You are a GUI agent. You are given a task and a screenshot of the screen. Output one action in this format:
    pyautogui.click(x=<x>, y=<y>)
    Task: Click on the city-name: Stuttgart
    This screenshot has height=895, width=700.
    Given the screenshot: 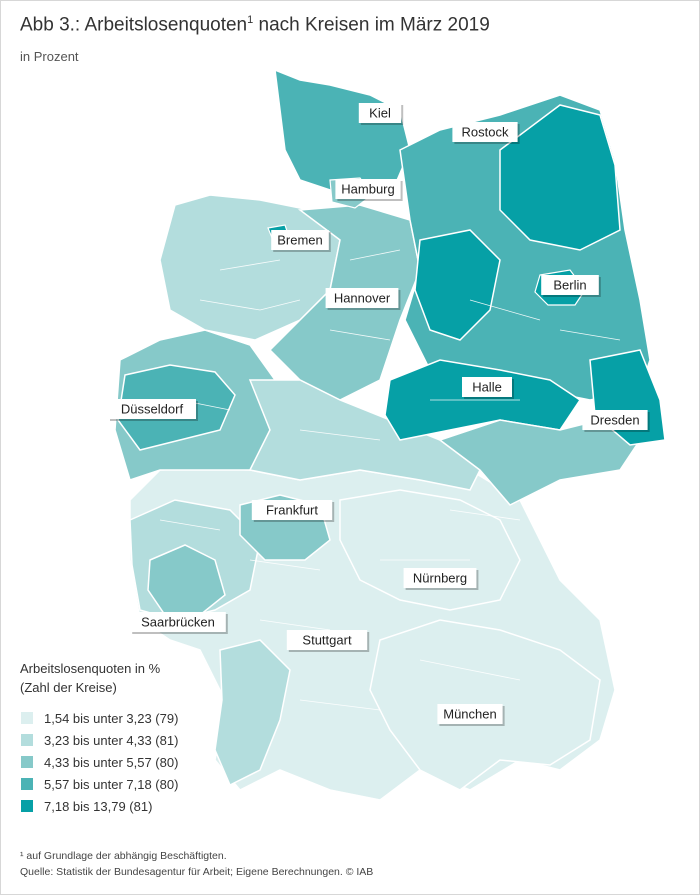 What is the action you would take?
    pyautogui.click(x=327, y=640)
    